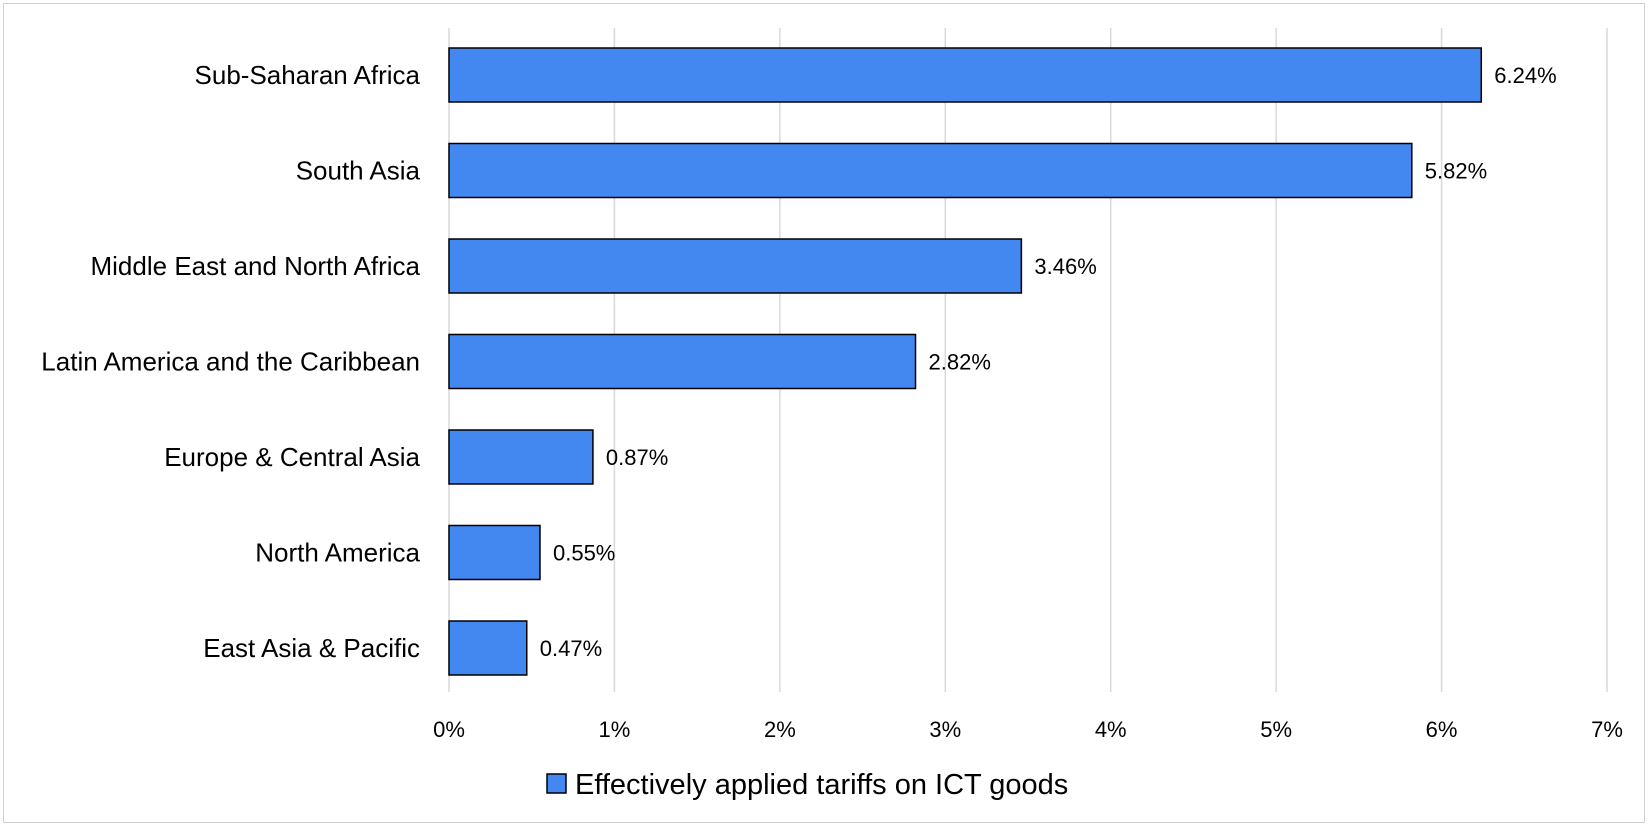 The width and height of the screenshot is (1650, 829). What do you see at coordinates (960, 362) in the screenshot?
I see `data-label: 2.82%` at bounding box center [960, 362].